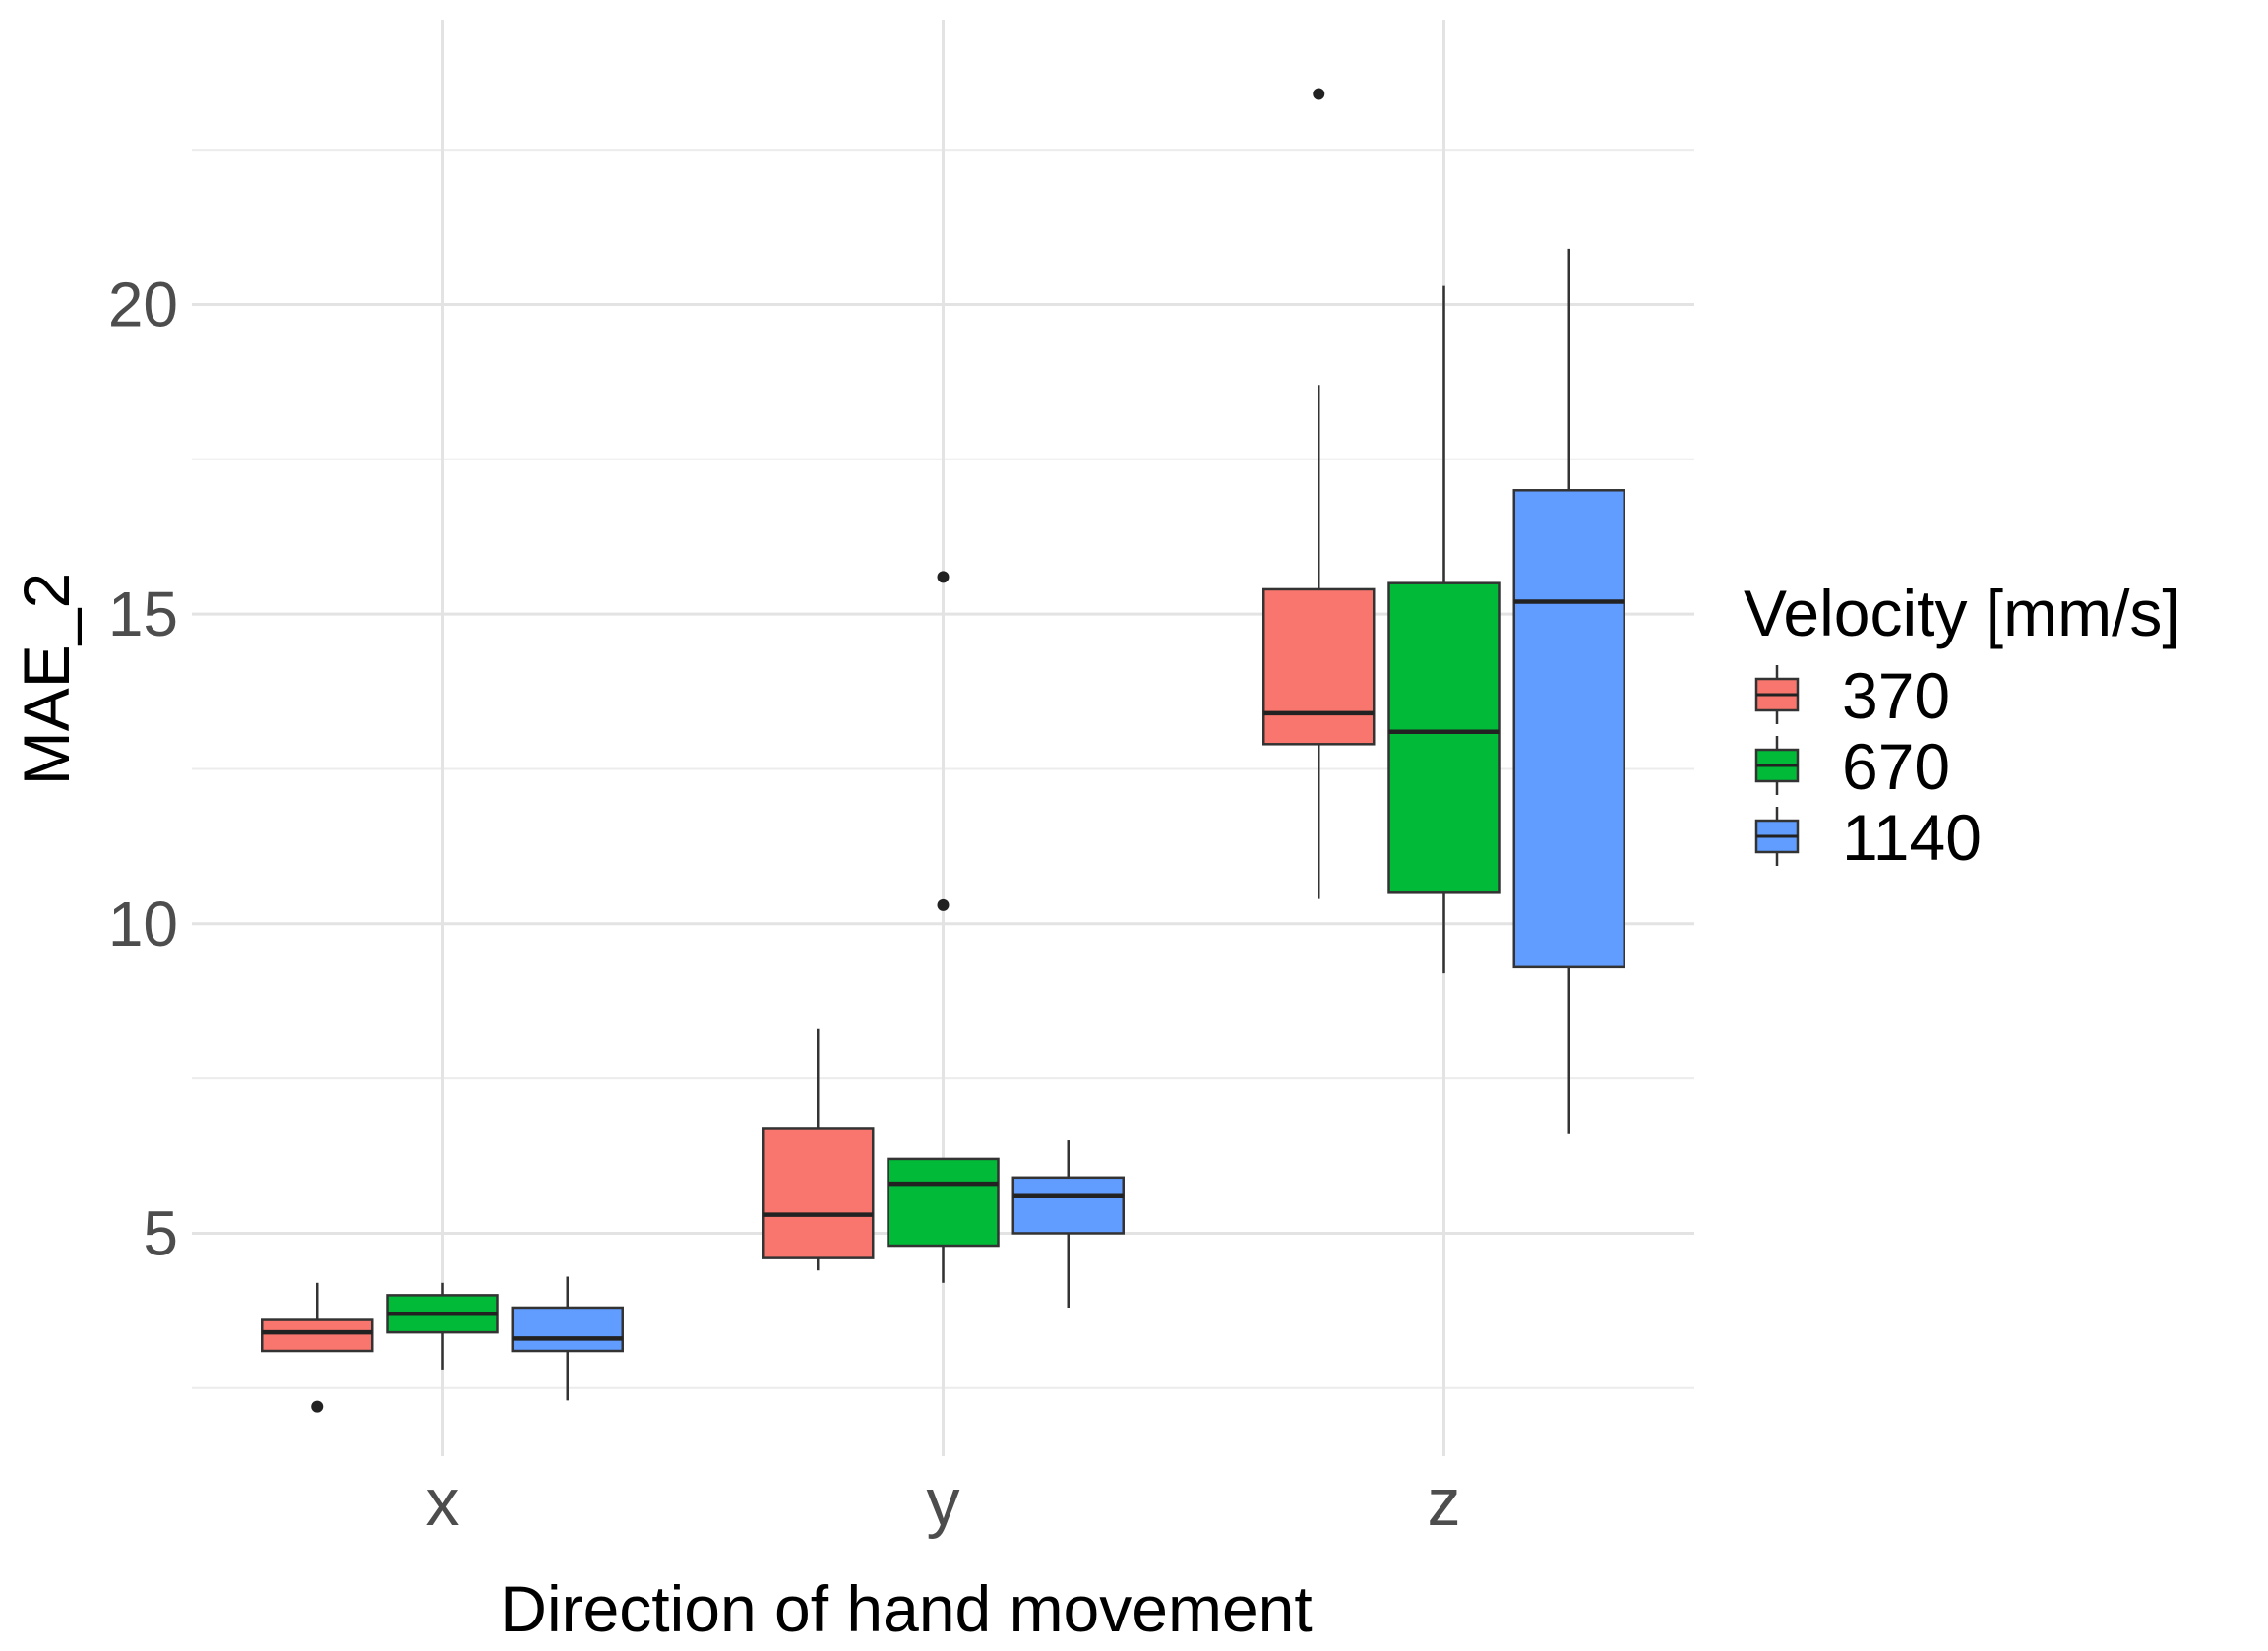  I want to click on y-axis-label: MAE_2, so click(47, 679).